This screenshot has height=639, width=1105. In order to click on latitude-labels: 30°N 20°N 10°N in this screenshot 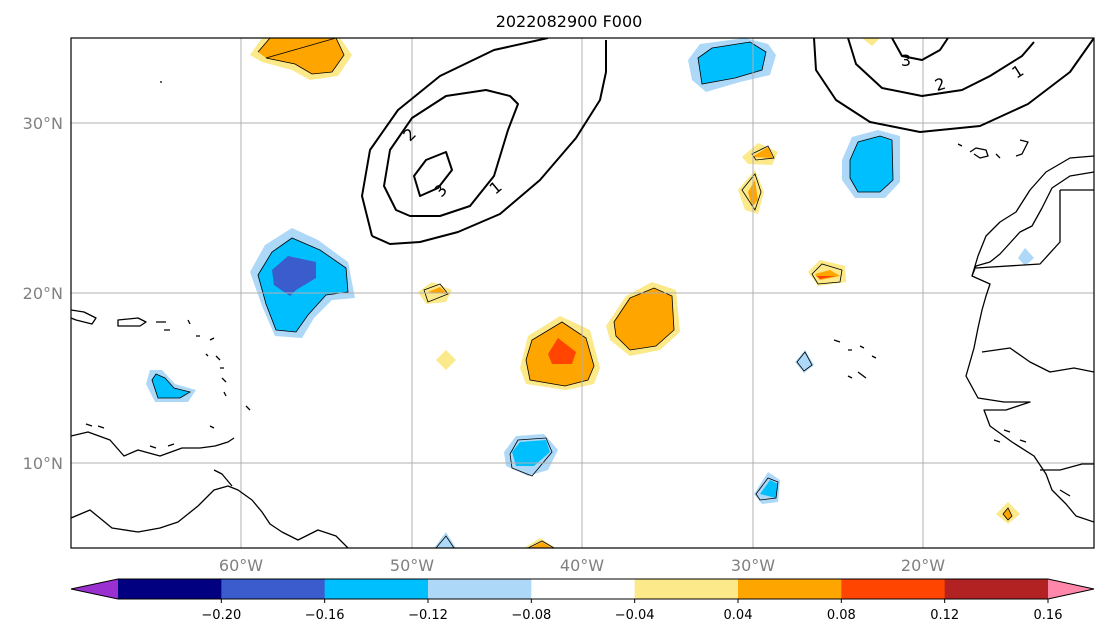, I will do `click(43, 293)`.